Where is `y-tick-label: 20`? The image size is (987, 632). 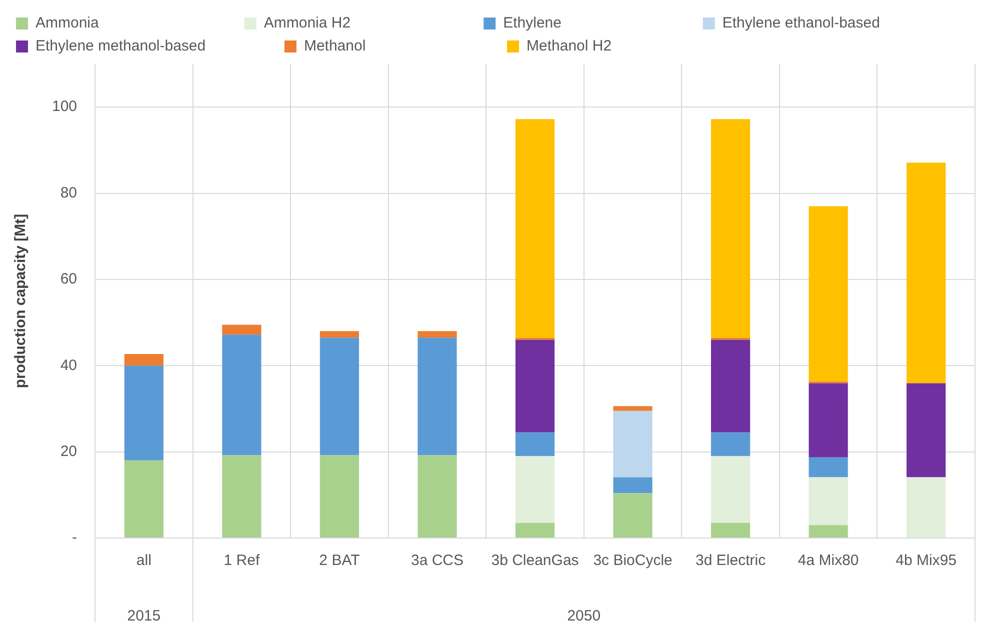
y-tick-label: 20 is located at coordinates (69, 451).